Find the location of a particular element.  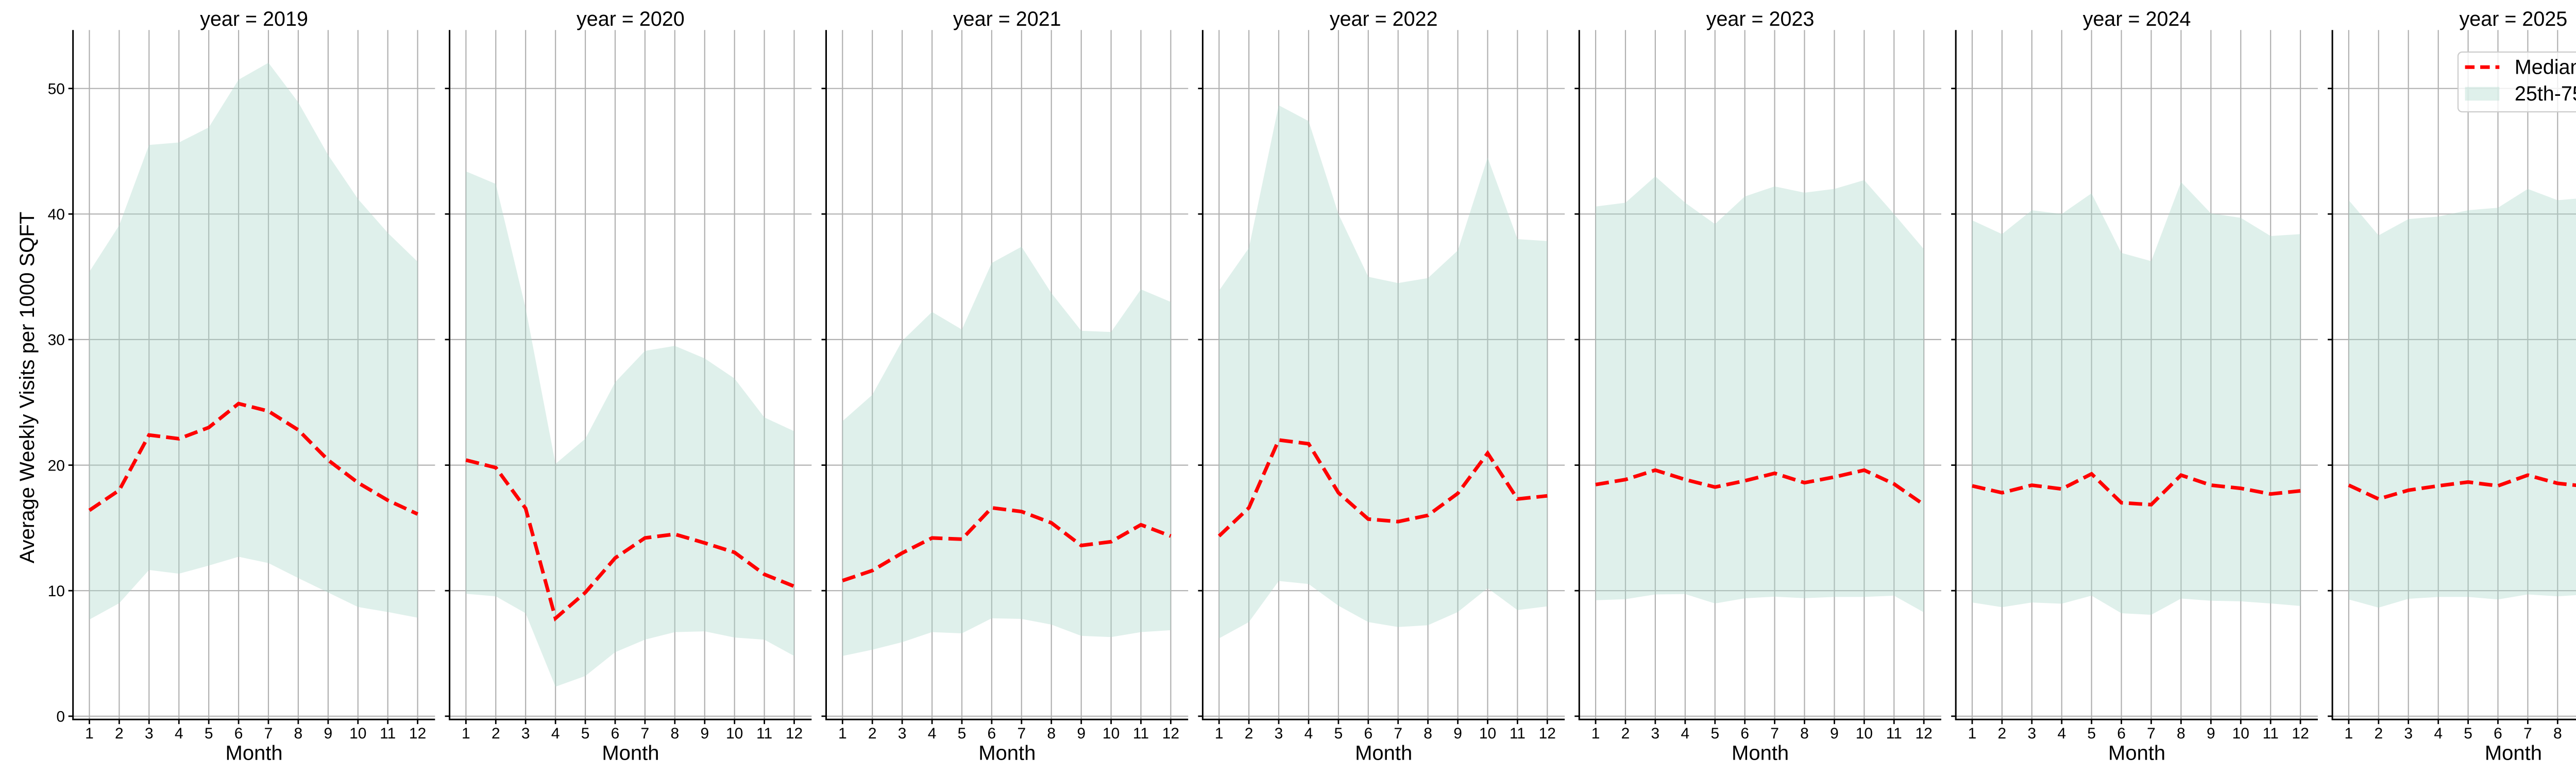

svg-text: year = 2019 is located at coordinates (254, 19).